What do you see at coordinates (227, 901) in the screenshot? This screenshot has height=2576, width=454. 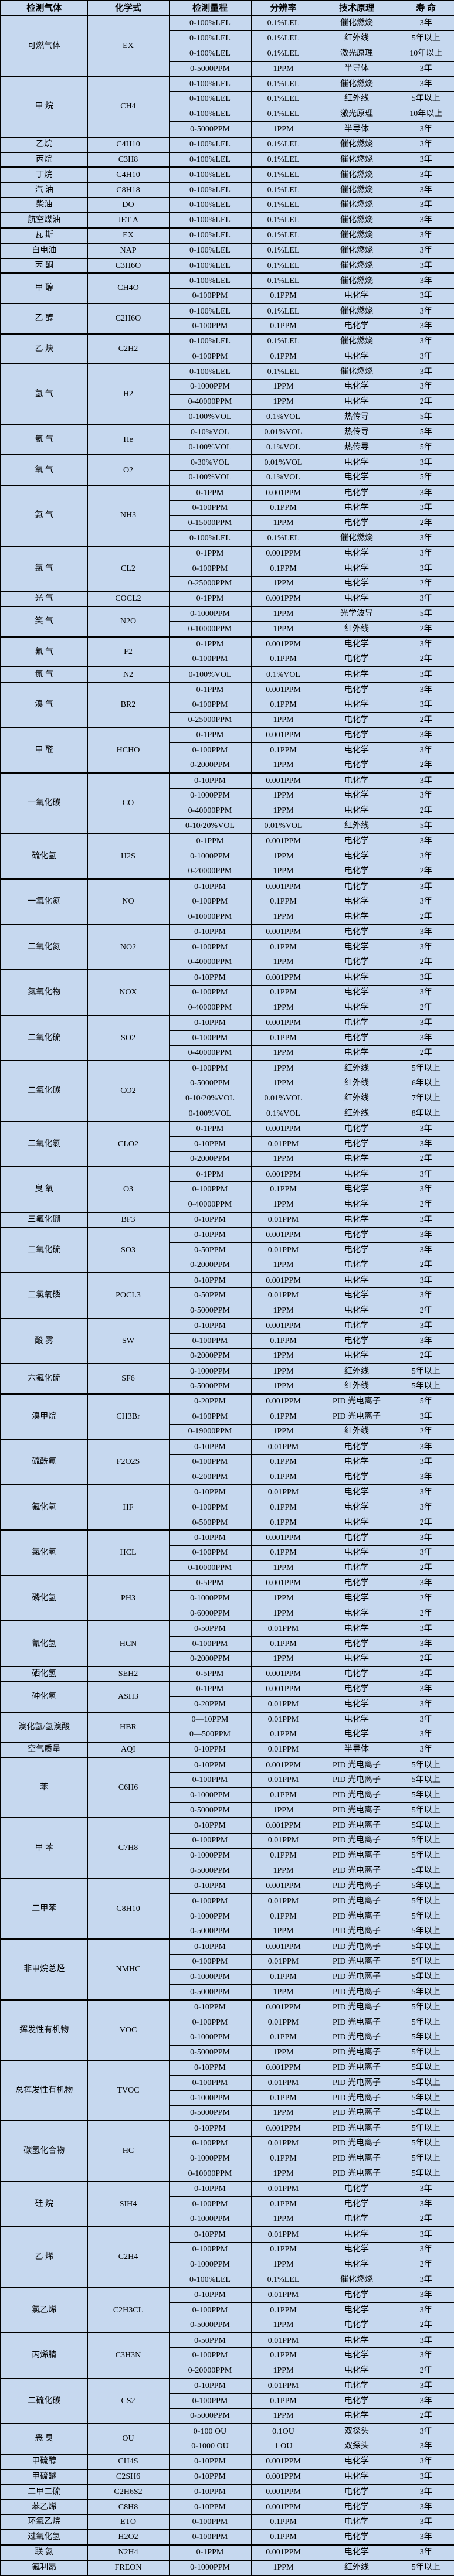 I see `table-row: 一氧化氮 NO 0-10PPM 0.001PPM 电化学 3年` at bounding box center [227, 901].